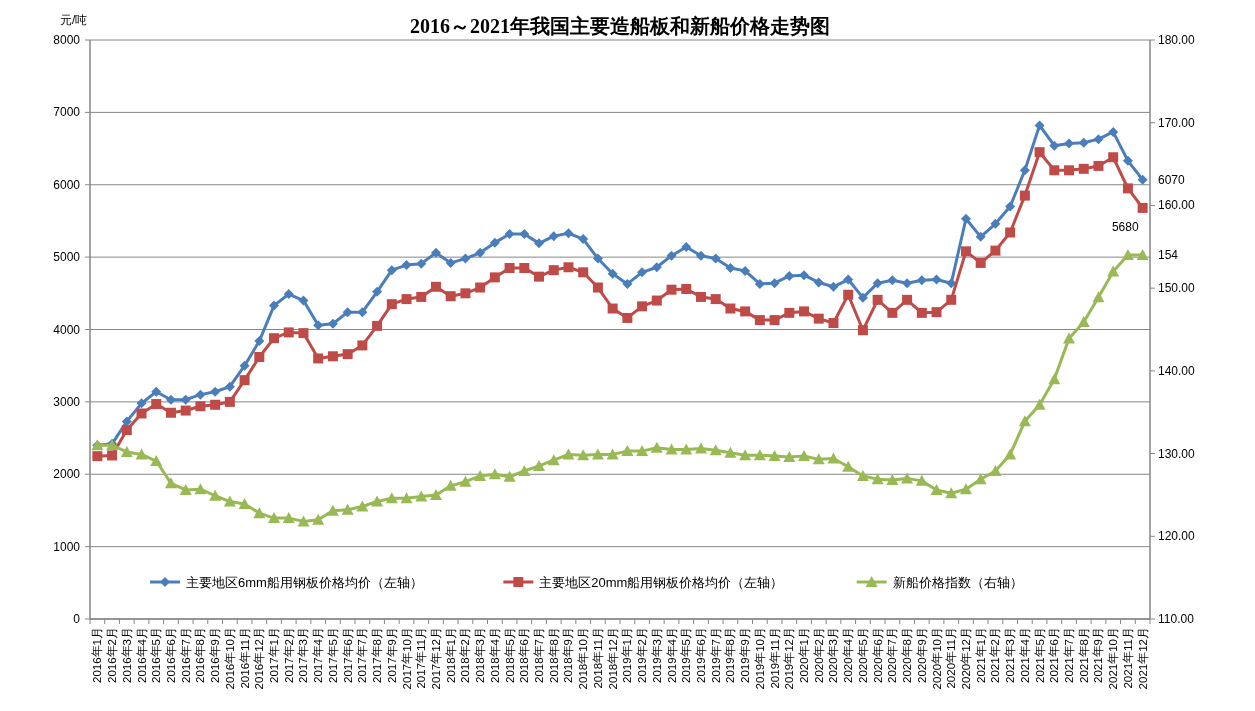 This screenshot has height=711, width=1255. What do you see at coordinates (686, 655) in the screenshot?
I see `x-tick-label: 2019年5月` at bounding box center [686, 655].